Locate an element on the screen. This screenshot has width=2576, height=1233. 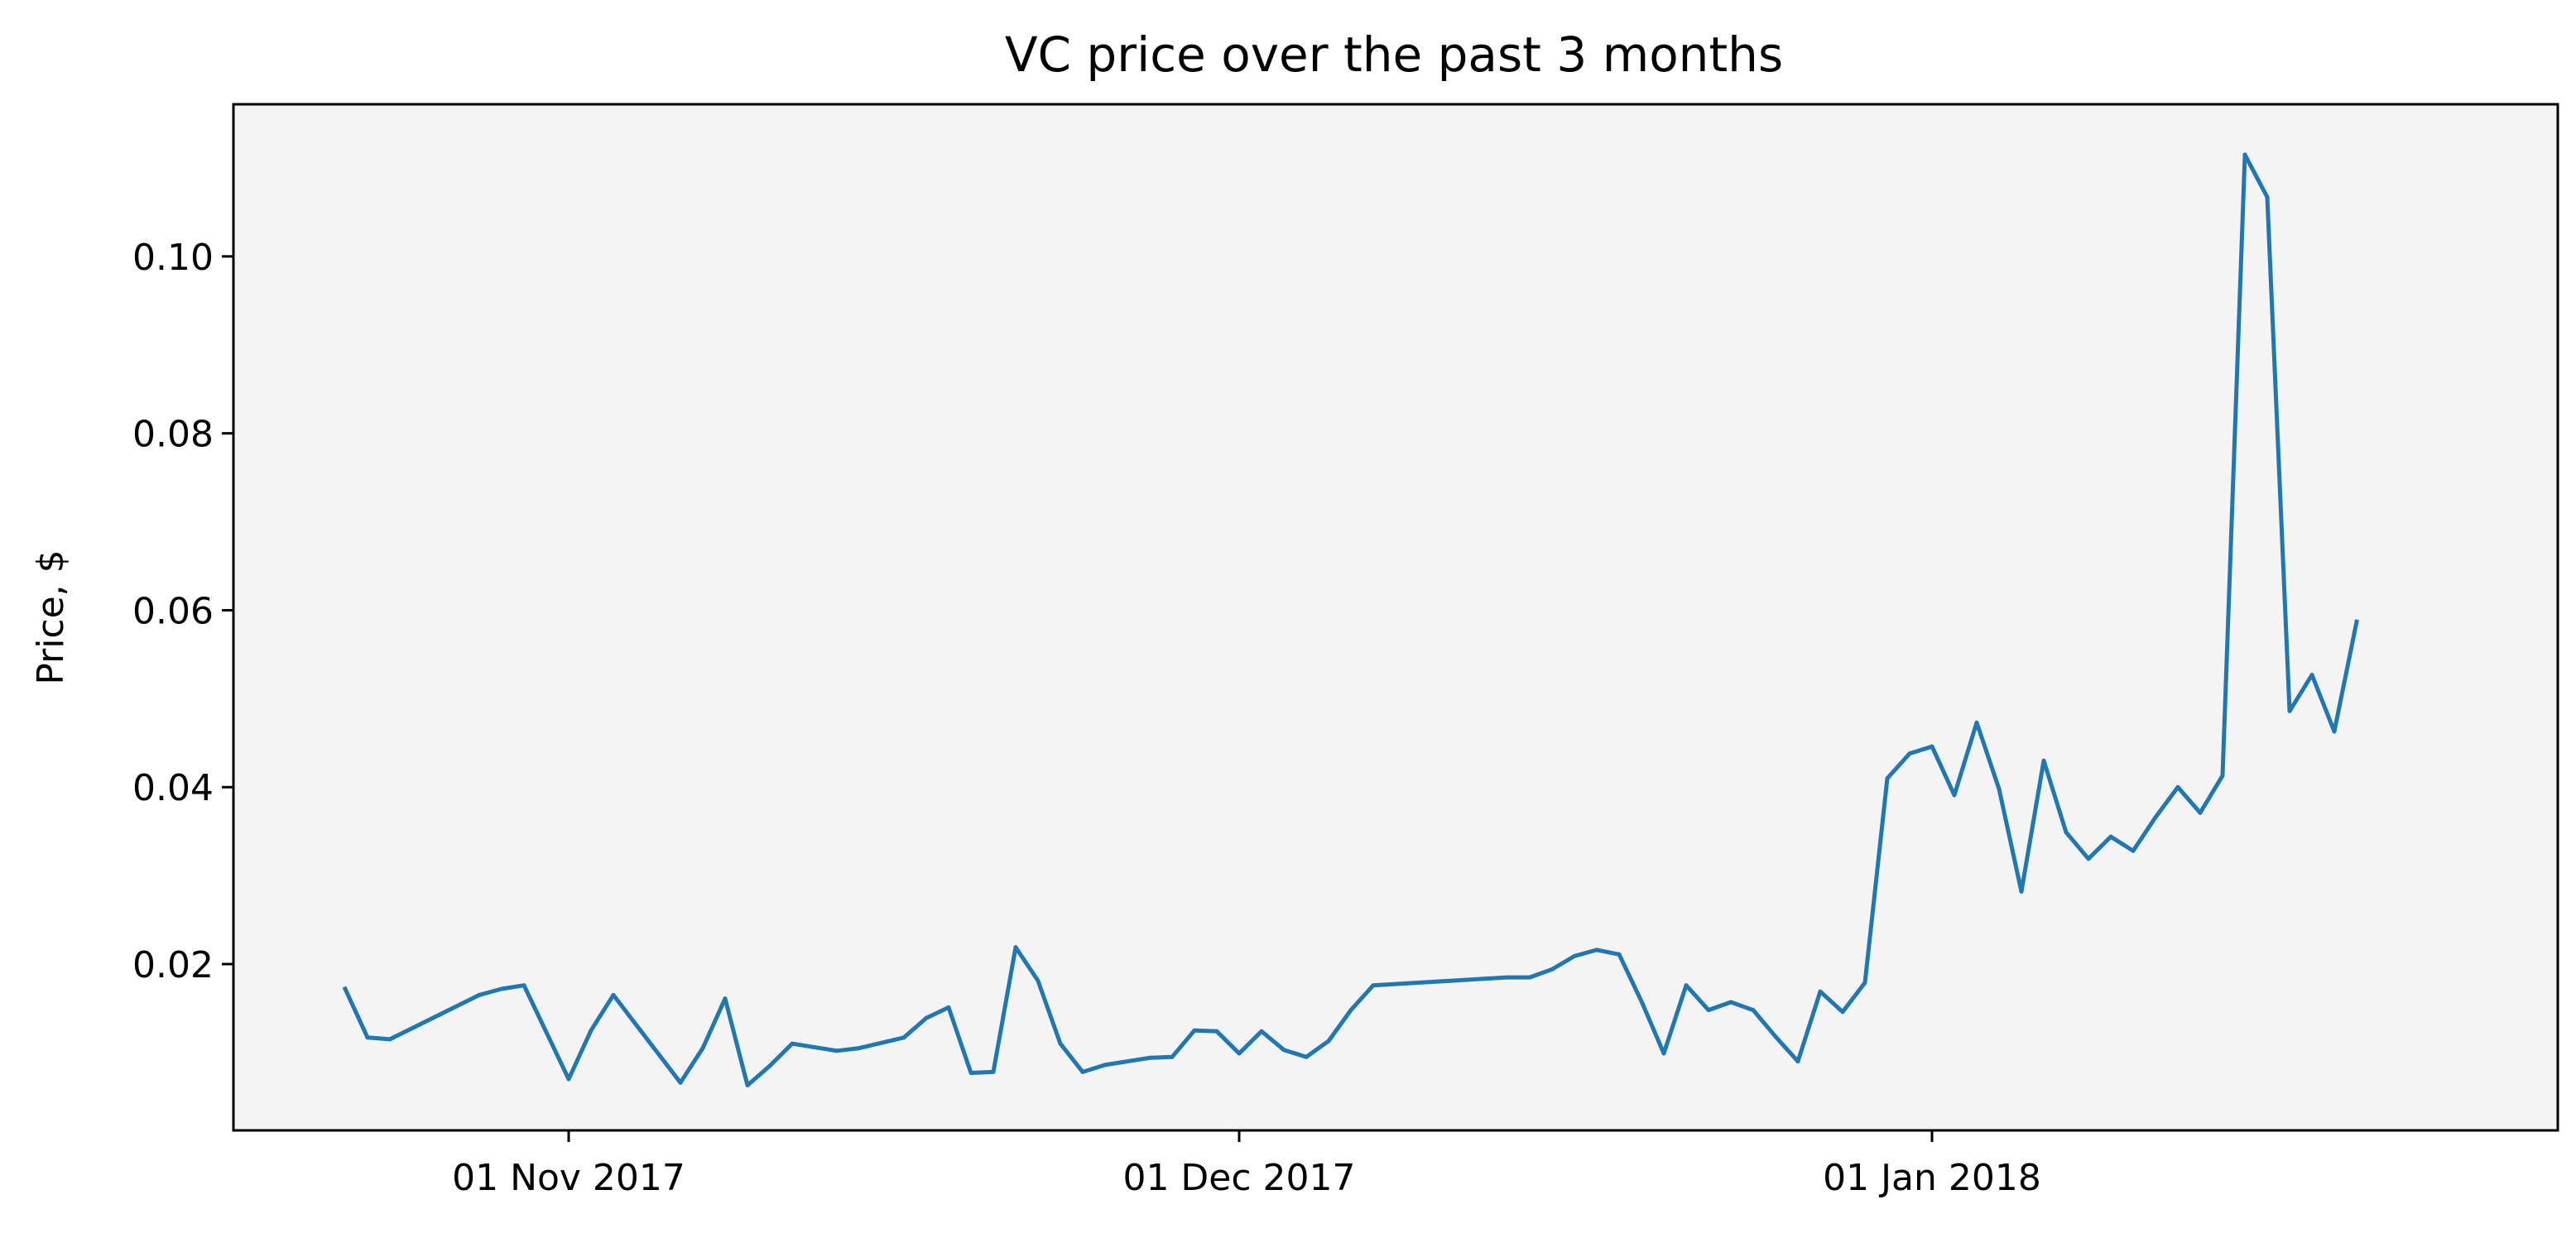
y-axis: 0.02 0.04 0.06 0.08 0.10 is located at coordinates (182, 611).